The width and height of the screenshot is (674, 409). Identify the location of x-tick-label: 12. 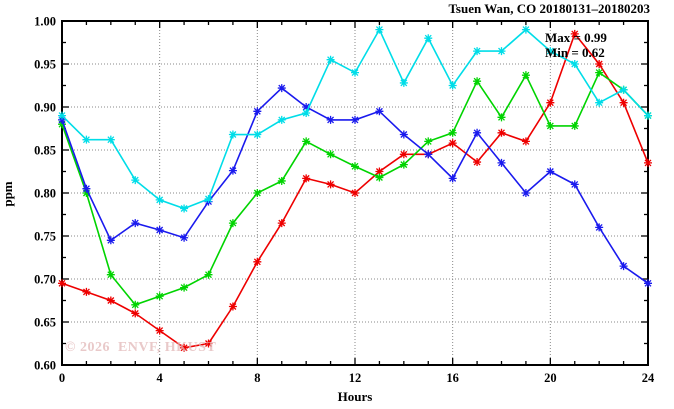
(355, 378).